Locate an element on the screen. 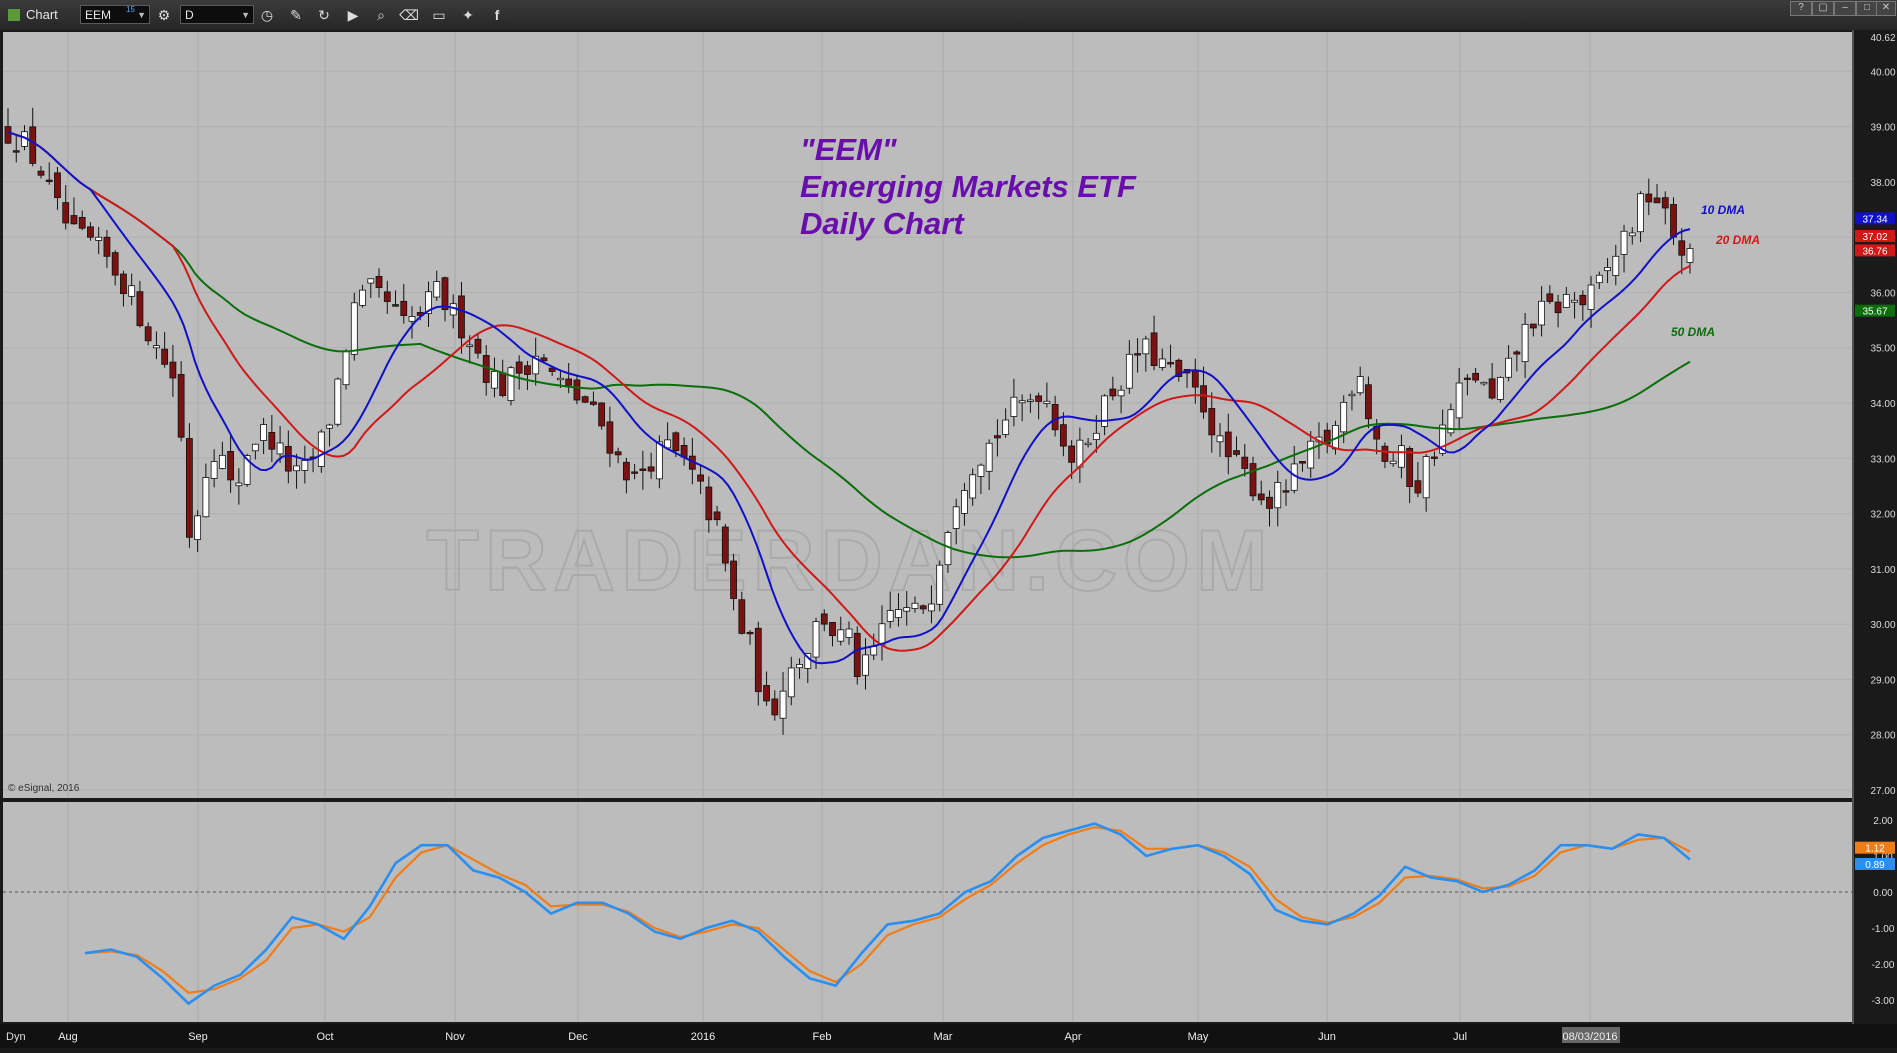  interval-value: D is located at coordinates (189, 15).